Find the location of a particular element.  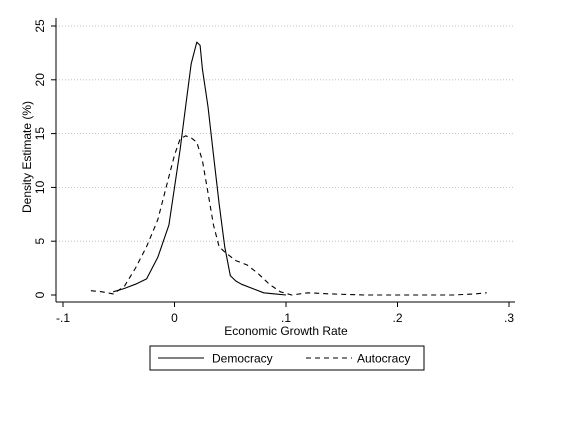

x-tick-label: -.1 is located at coordinates (63, 318).